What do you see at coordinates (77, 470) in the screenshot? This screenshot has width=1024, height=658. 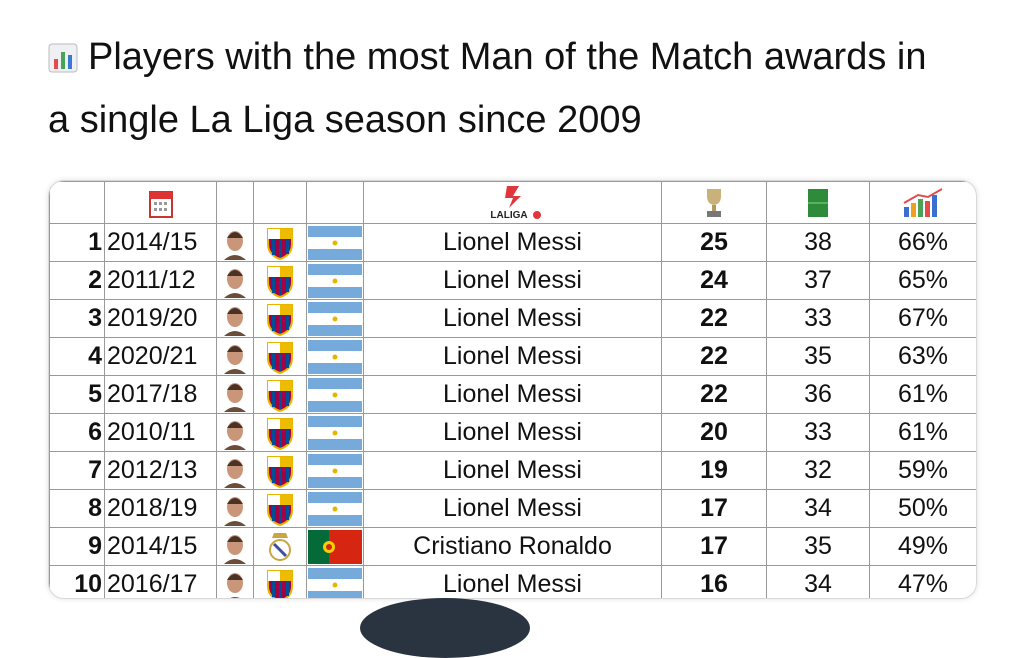 I see `rank-cell: 7` at bounding box center [77, 470].